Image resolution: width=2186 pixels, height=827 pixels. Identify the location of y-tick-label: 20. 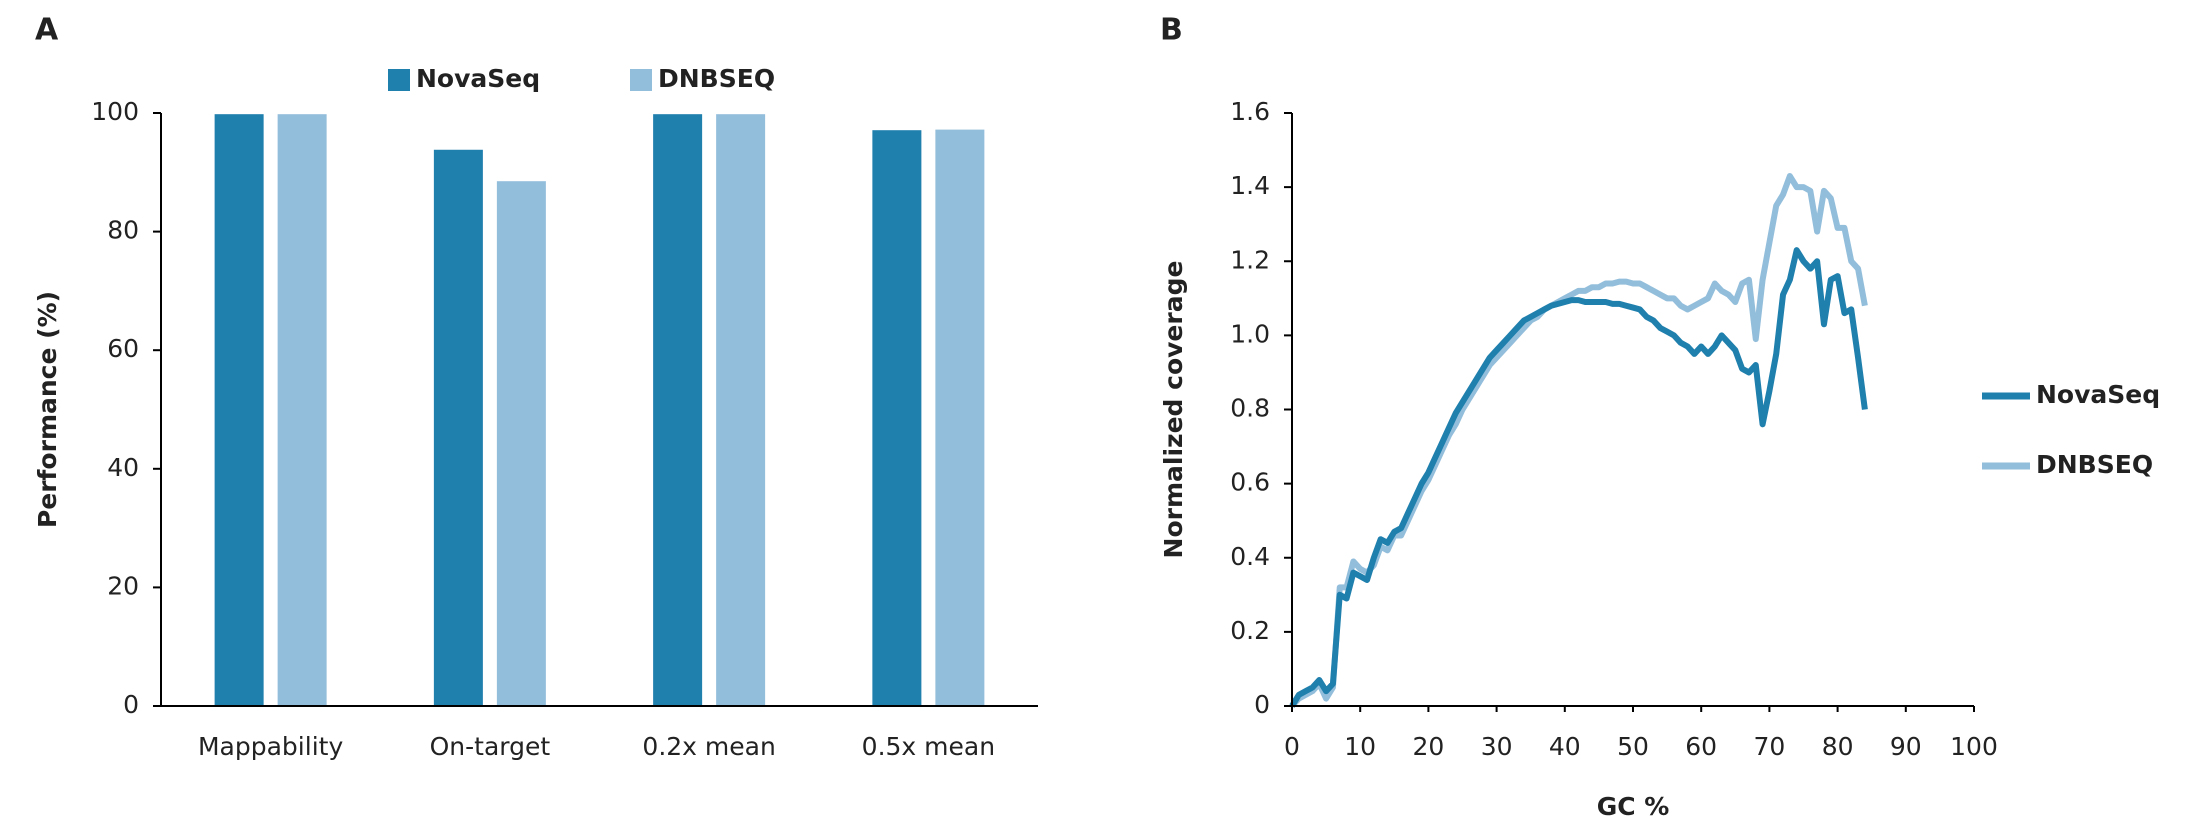
(123, 585).